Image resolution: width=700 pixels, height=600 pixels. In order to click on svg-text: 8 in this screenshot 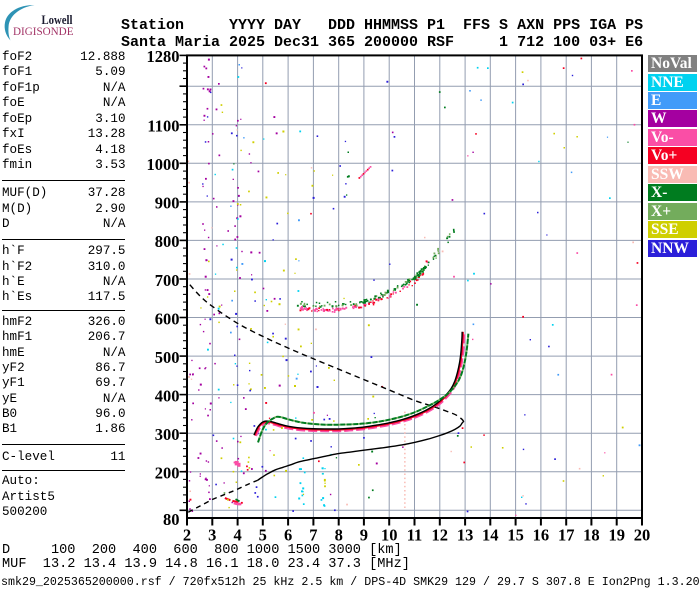, I will do `click(339, 535)`.